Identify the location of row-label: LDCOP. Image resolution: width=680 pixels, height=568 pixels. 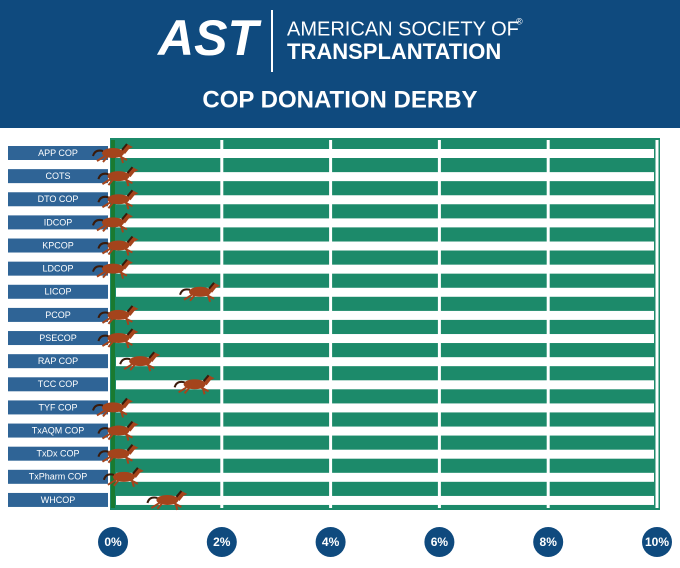
(57, 269).